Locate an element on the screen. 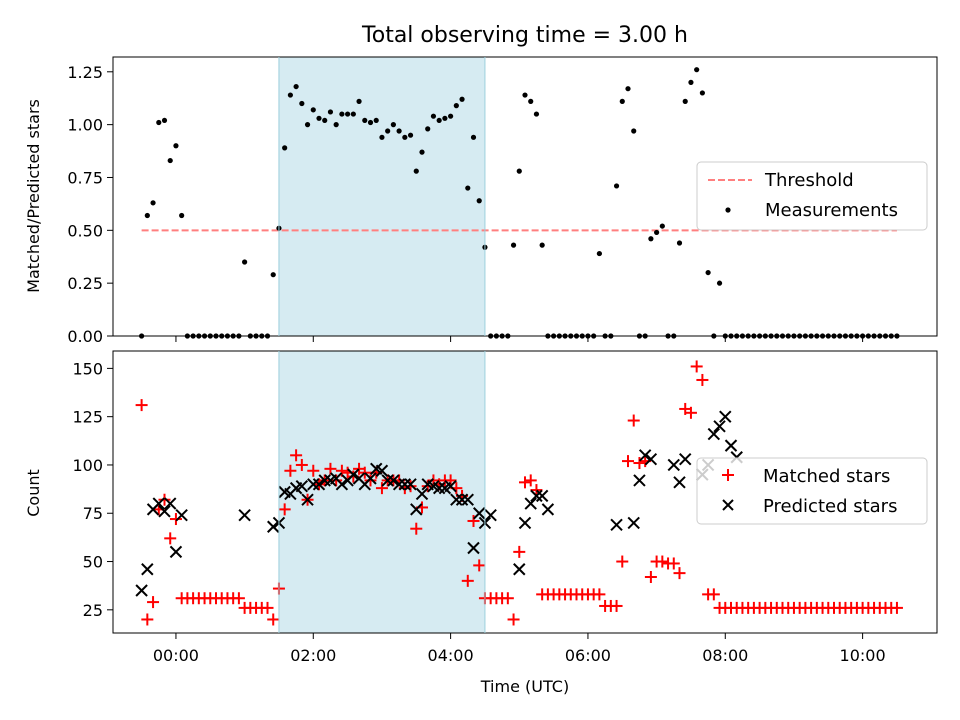 The image size is (960, 720). top-y-tick-label: 0.00 is located at coordinates (85, 336).